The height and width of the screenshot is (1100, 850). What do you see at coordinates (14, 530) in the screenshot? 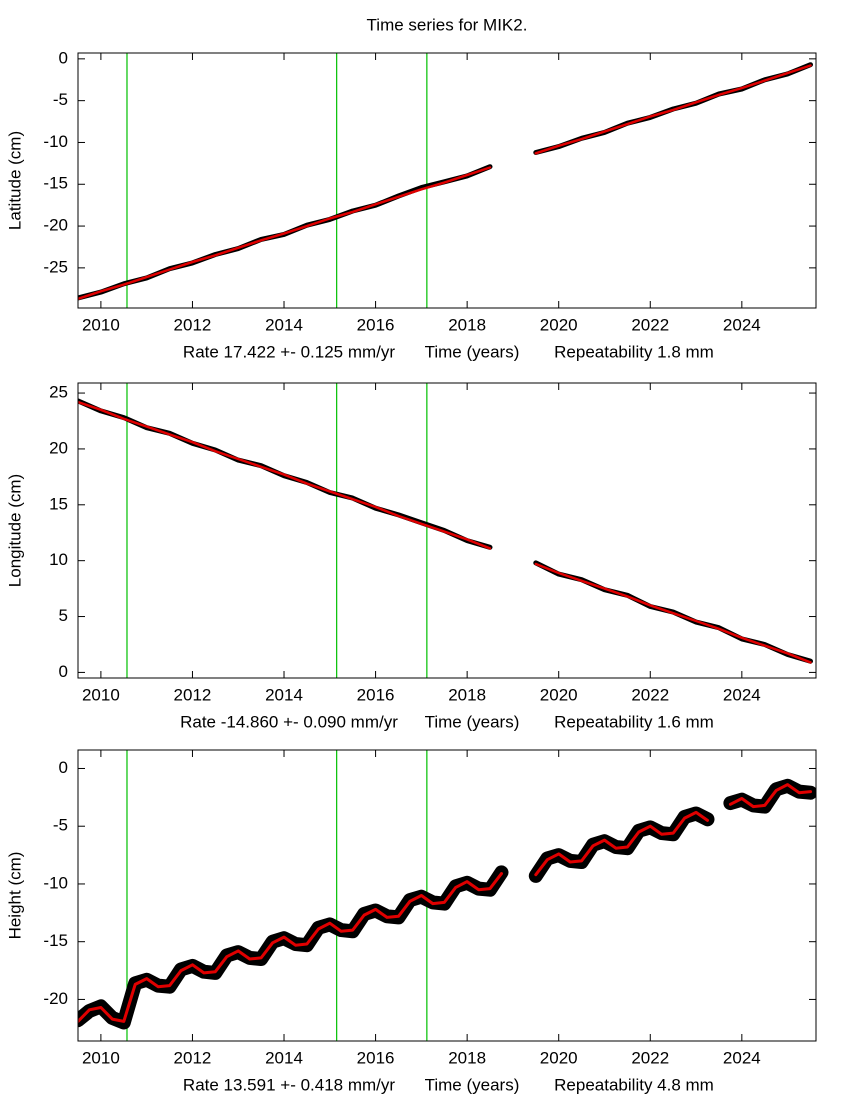
I see `y-axis-label: Longitude (cm)` at bounding box center [14, 530].